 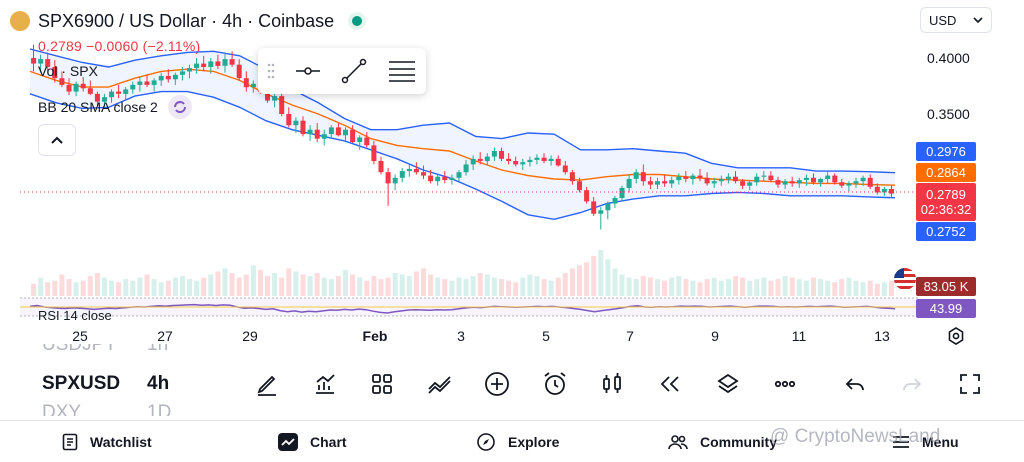 What do you see at coordinates (308, 71) in the screenshot?
I see `horizontal-line-icon` at bounding box center [308, 71].